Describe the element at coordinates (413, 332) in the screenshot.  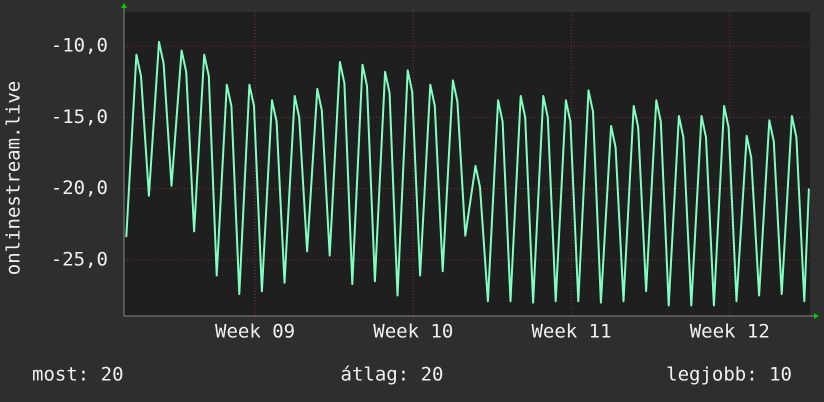
I see `x-tick-label: Week 10` at that location.